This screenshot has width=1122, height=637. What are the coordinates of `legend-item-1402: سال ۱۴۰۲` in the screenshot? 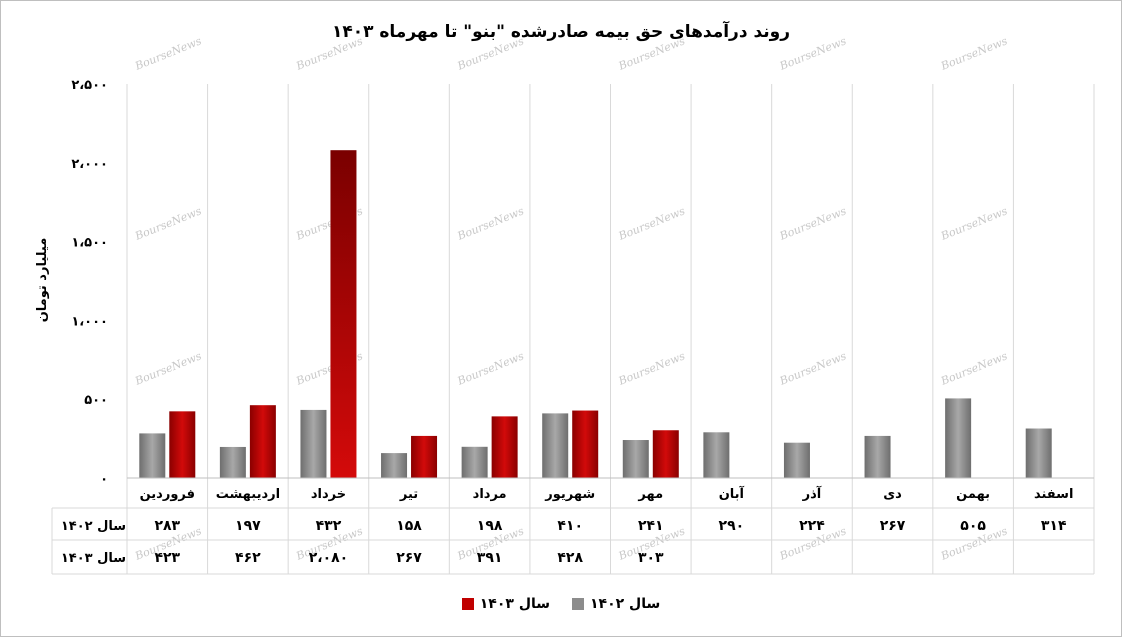 It's located at (616, 604).